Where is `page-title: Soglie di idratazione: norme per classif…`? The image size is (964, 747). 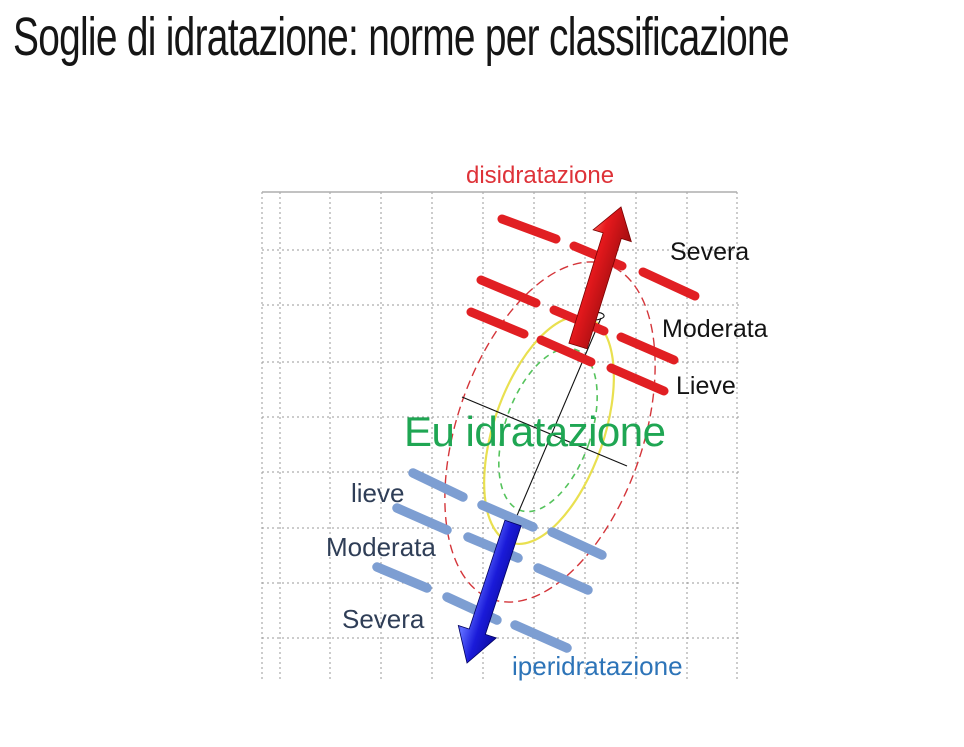
page-title: Soglie di idratazione: norme per classif… is located at coordinates (401, 37).